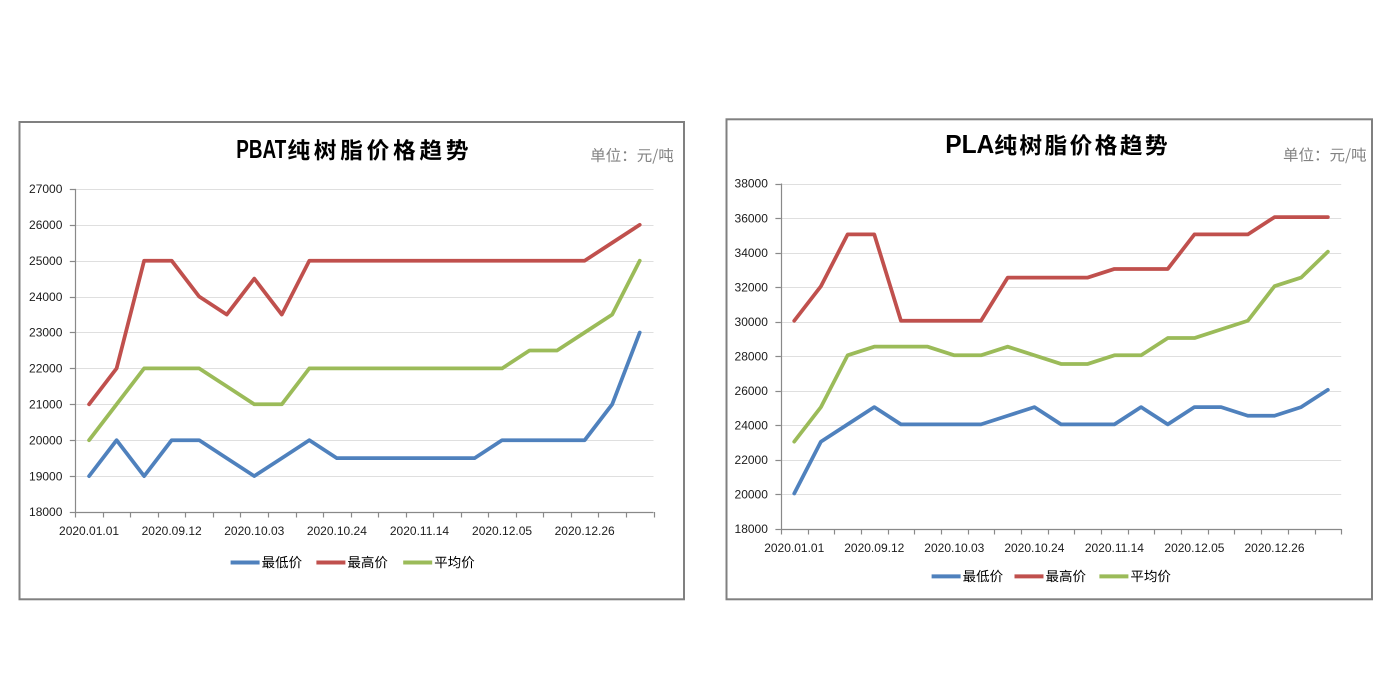  I want to click on svg-text: 36000, so click(752, 218).